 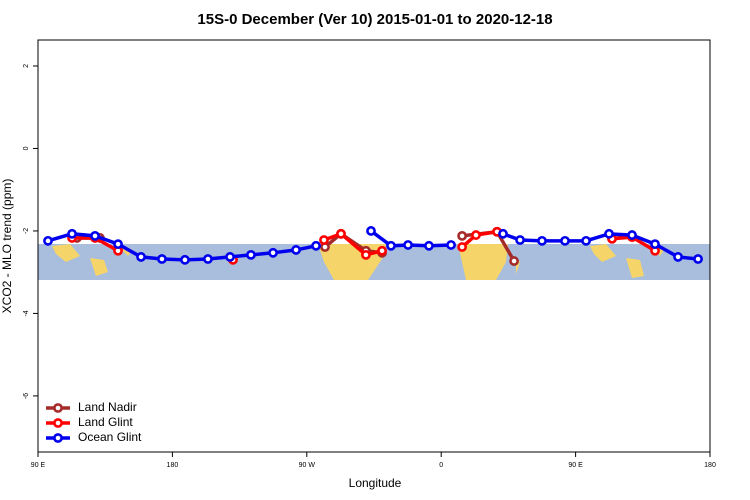 What do you see at coordinates (26, 66) in the screenshot?
I see `y-tick-label: 2` at bounding box center [26, 66].